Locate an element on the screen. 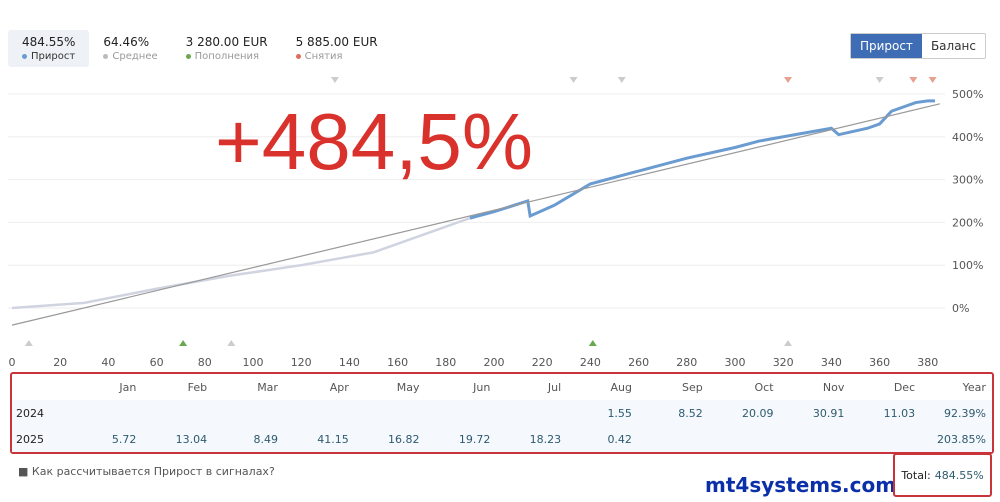  total-label: Total: is located at coordinates (916, 475).